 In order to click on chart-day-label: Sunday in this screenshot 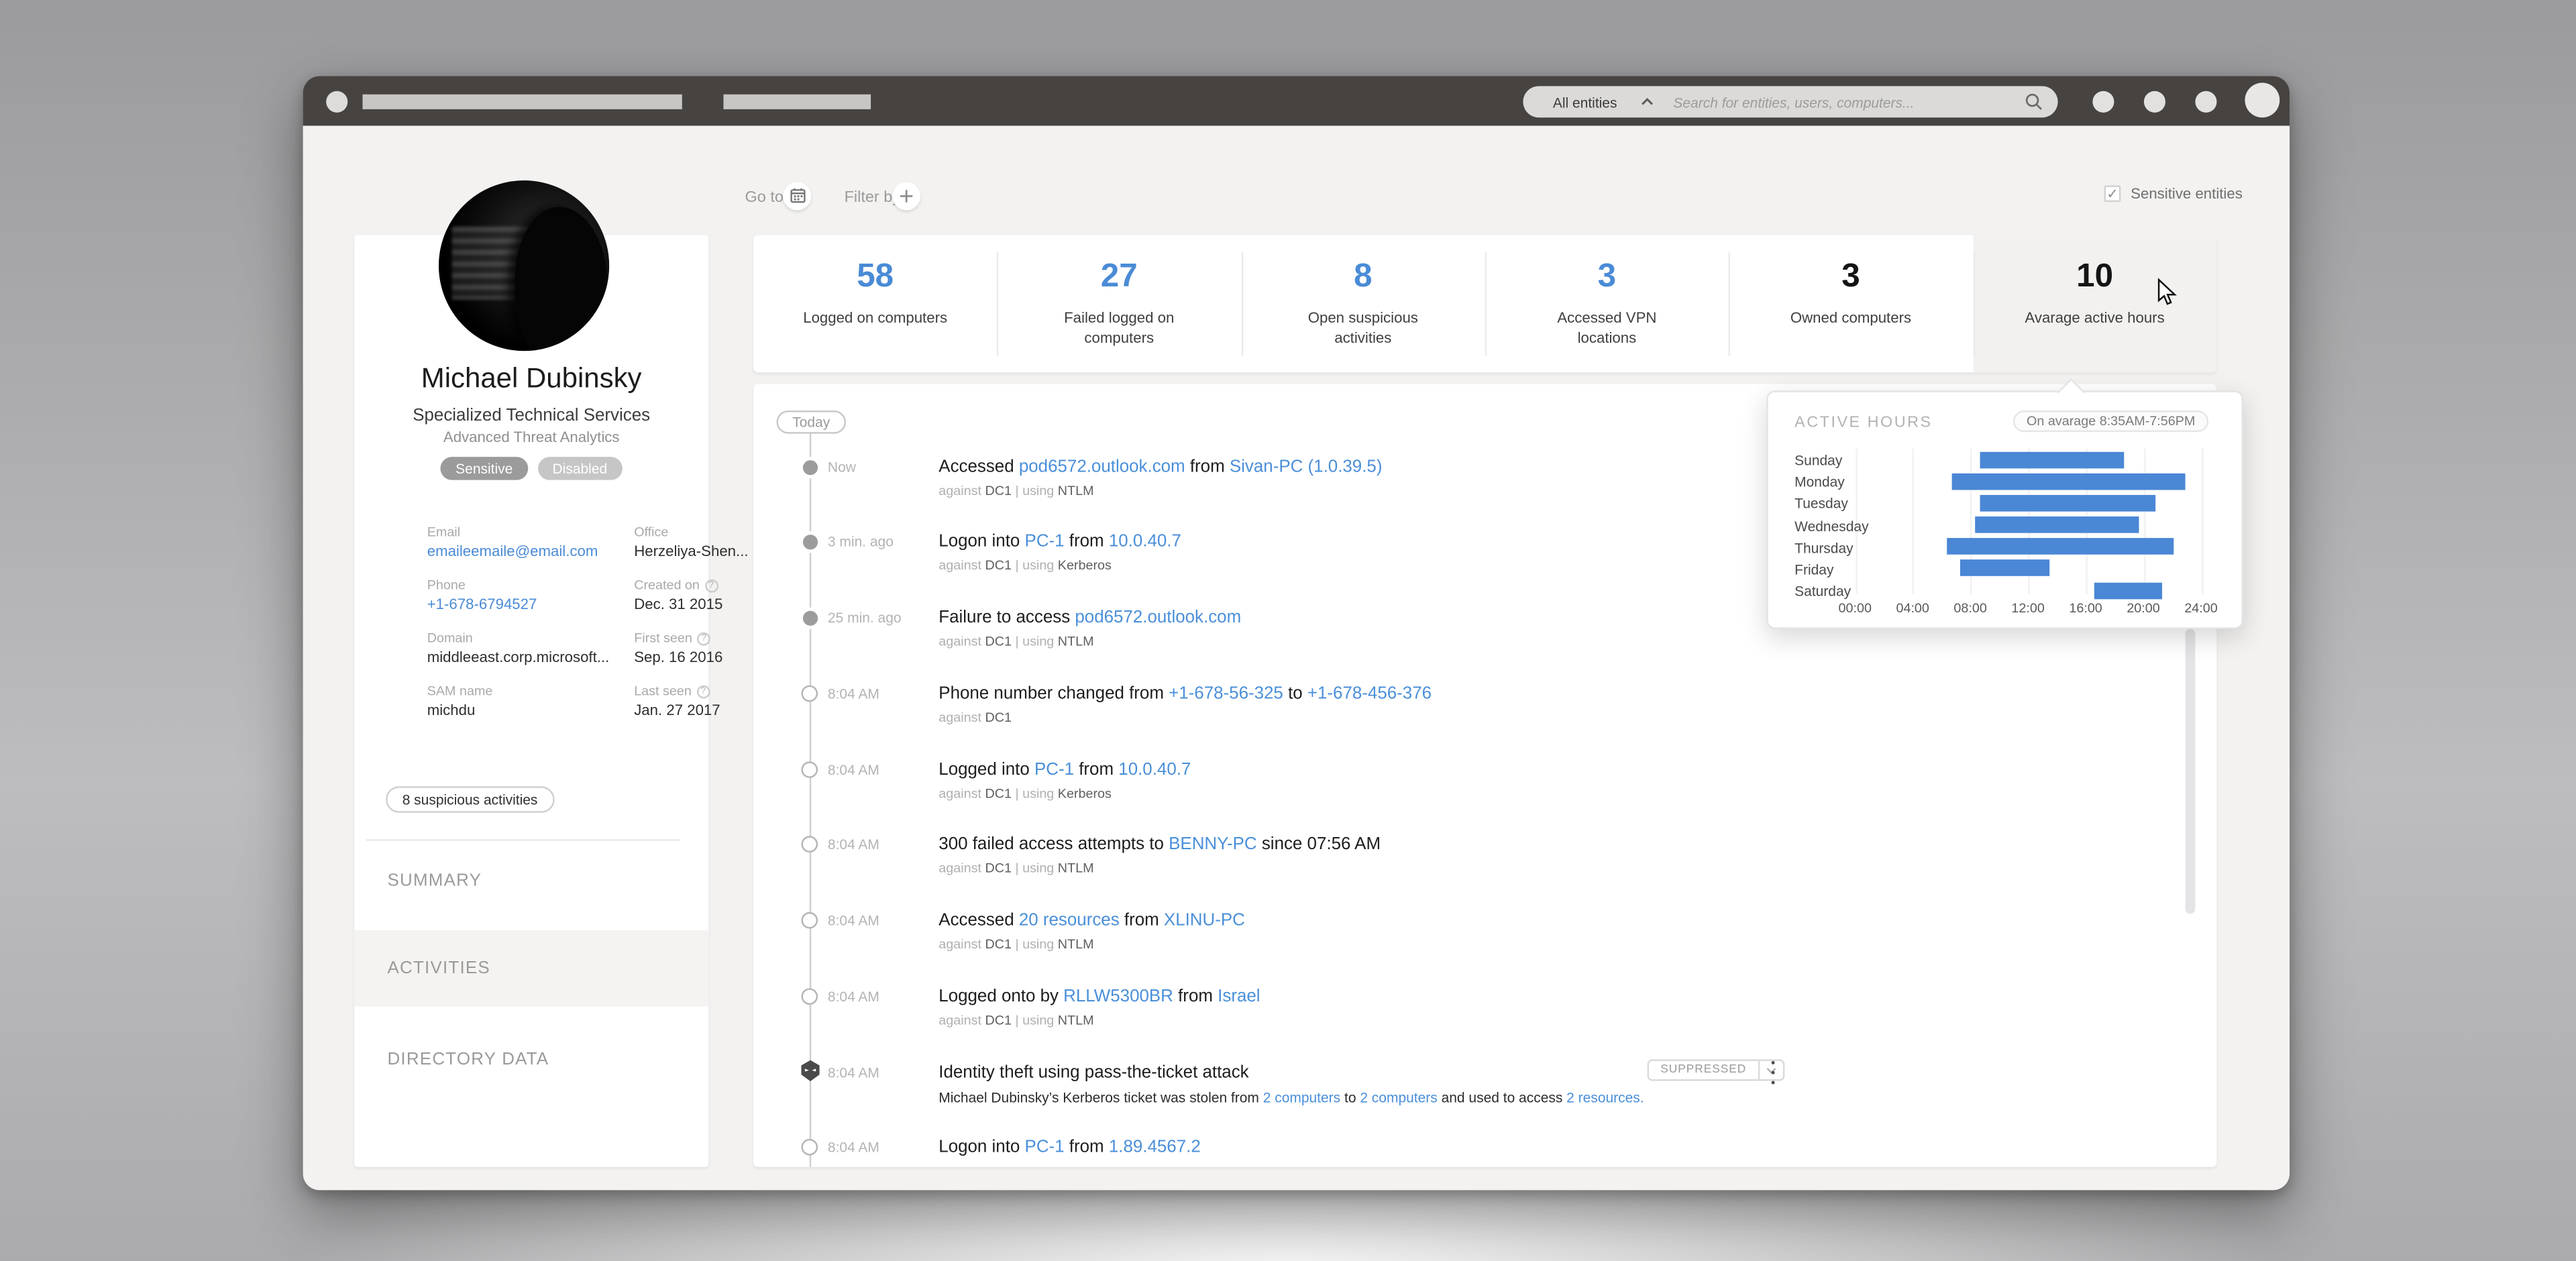, I will do `click(1818, 460)`.